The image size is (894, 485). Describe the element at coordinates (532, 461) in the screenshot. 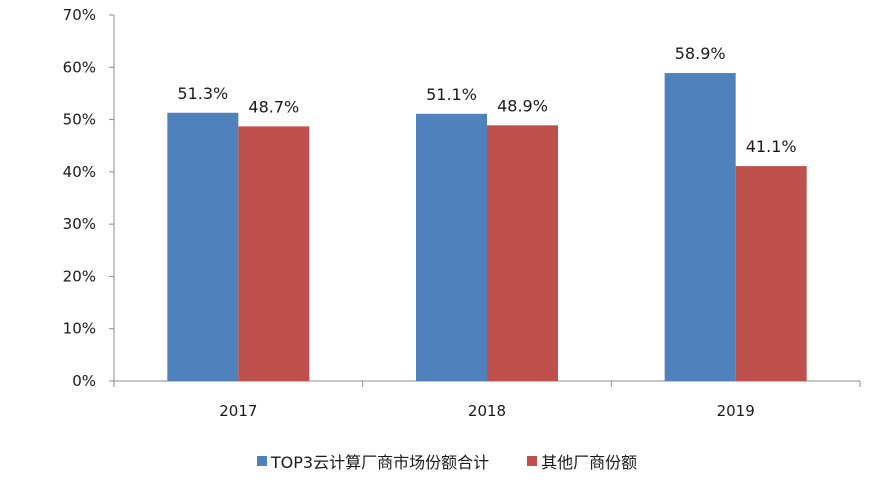

I see `legend-swatch-others` at that location.